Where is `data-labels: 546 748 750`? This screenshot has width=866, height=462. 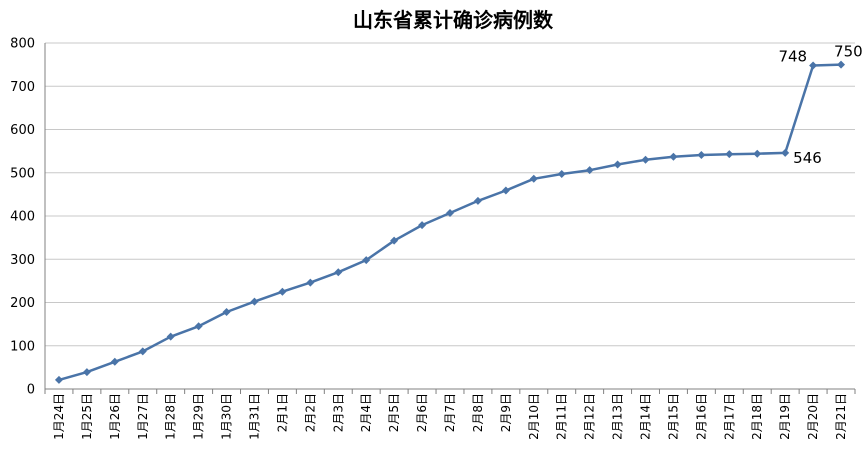
data-labels: 546 748 750 is located at coordinates (820, 105).